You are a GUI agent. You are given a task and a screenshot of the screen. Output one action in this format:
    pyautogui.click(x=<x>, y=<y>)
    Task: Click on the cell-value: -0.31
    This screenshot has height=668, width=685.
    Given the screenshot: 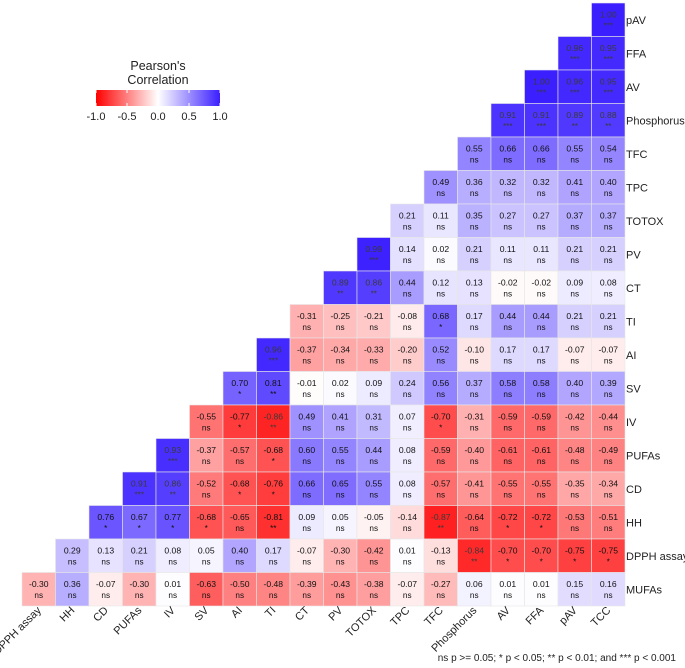 What is the action you would take?
    pyautogui.click(x=307, y=316)
    